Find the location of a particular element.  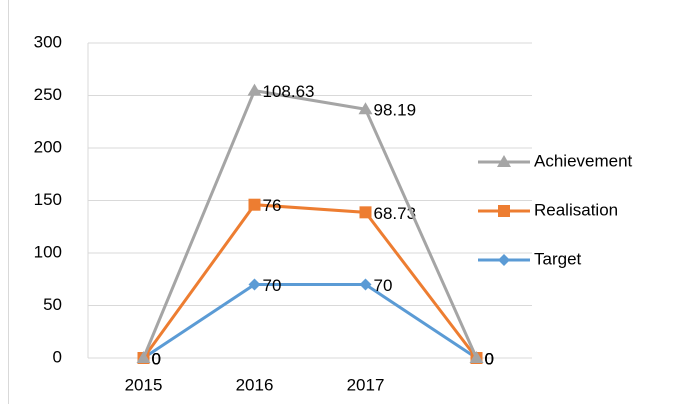

x-tick-label: 2017 is located at coordinates (366, 384).